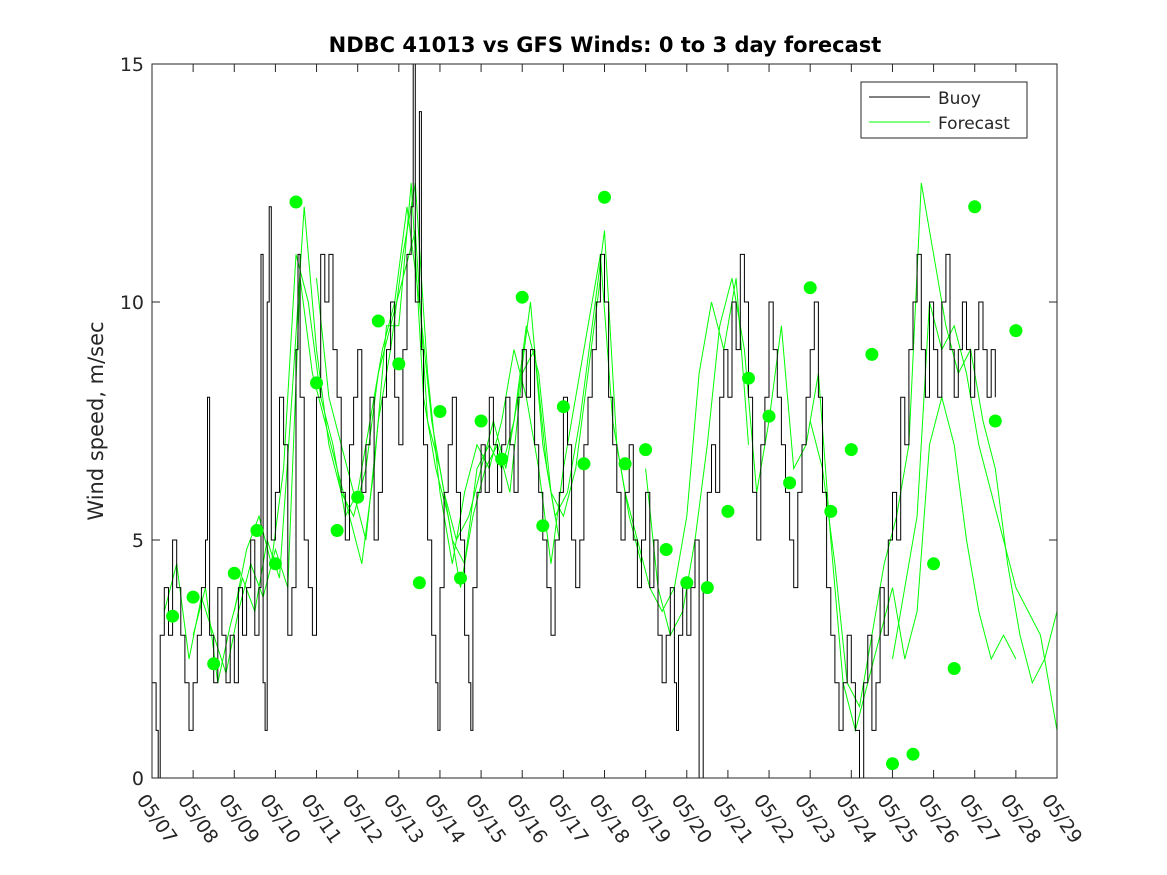 The width and height of the screenshot is (1167, 875). I want to click on legend-box, so click(944, 110).